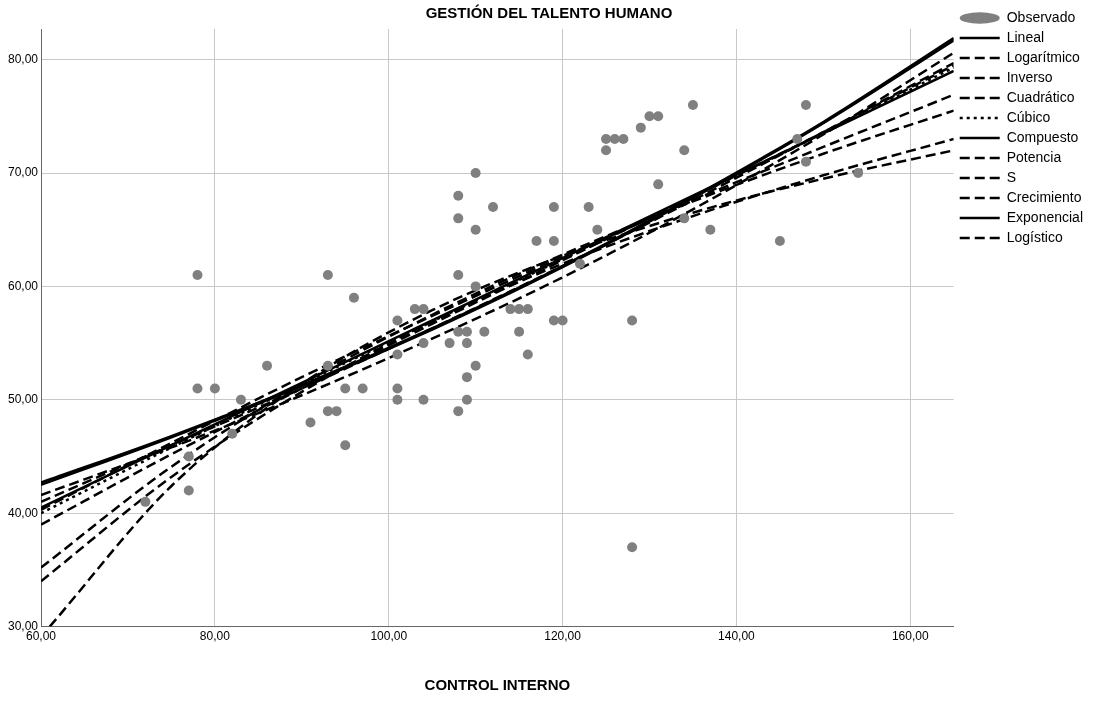 The height and width of the screenshot is (709, 1098). Describe the element at coordinates (910, 636) in the screenshot. I see `x-tick-label: 160,00` at that location.